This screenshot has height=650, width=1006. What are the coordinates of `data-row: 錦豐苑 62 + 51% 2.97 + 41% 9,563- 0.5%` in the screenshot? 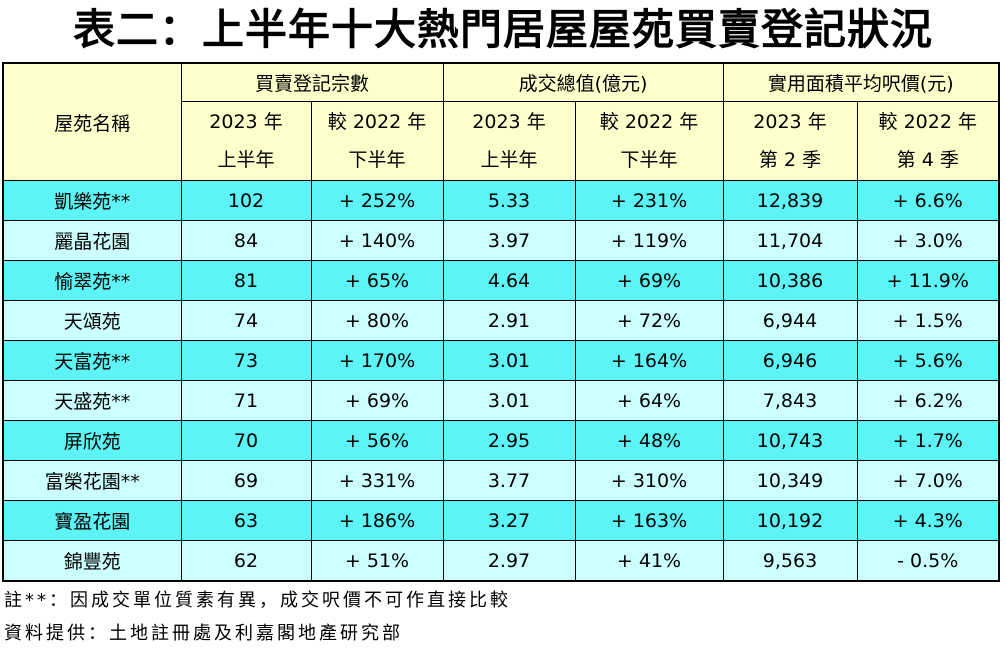 It's located at (501, 561).